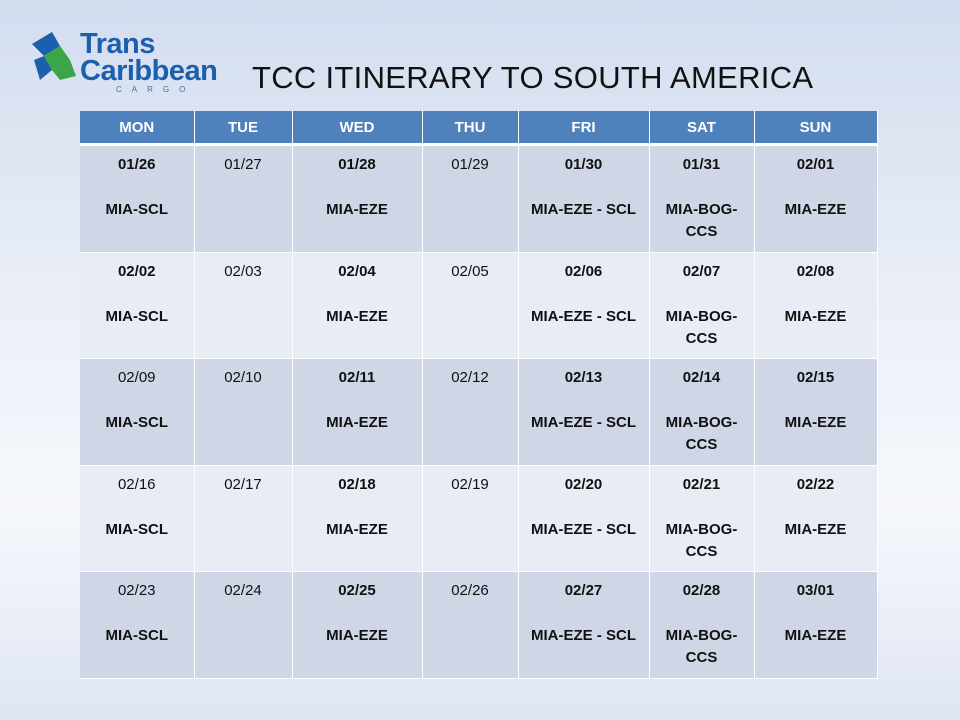  I want to click on cell-date: 02/24, so click(243, 591).